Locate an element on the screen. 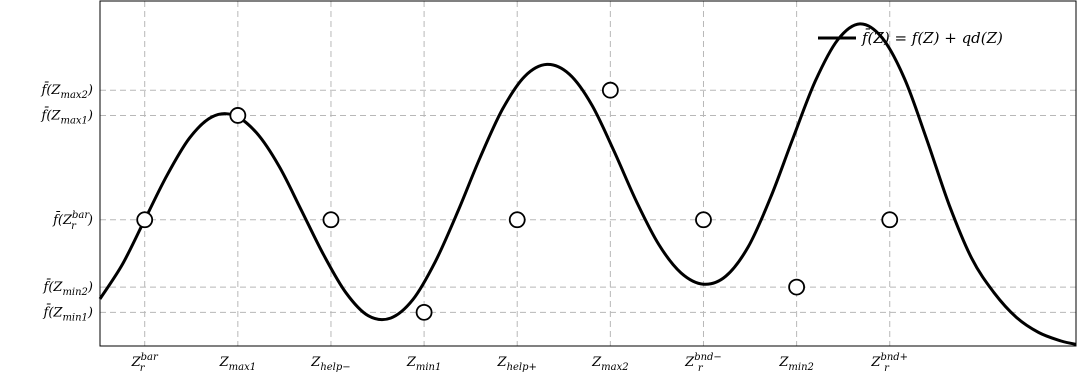  legend-label: f̄(Z) = f(Z) + qd(Z) is located at coordinates (932, 38).